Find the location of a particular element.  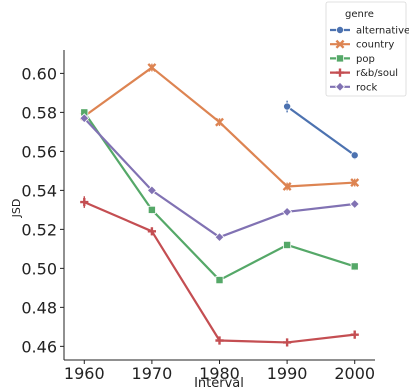

x-tick-label: 1980 is located at coordinates (219, 373).